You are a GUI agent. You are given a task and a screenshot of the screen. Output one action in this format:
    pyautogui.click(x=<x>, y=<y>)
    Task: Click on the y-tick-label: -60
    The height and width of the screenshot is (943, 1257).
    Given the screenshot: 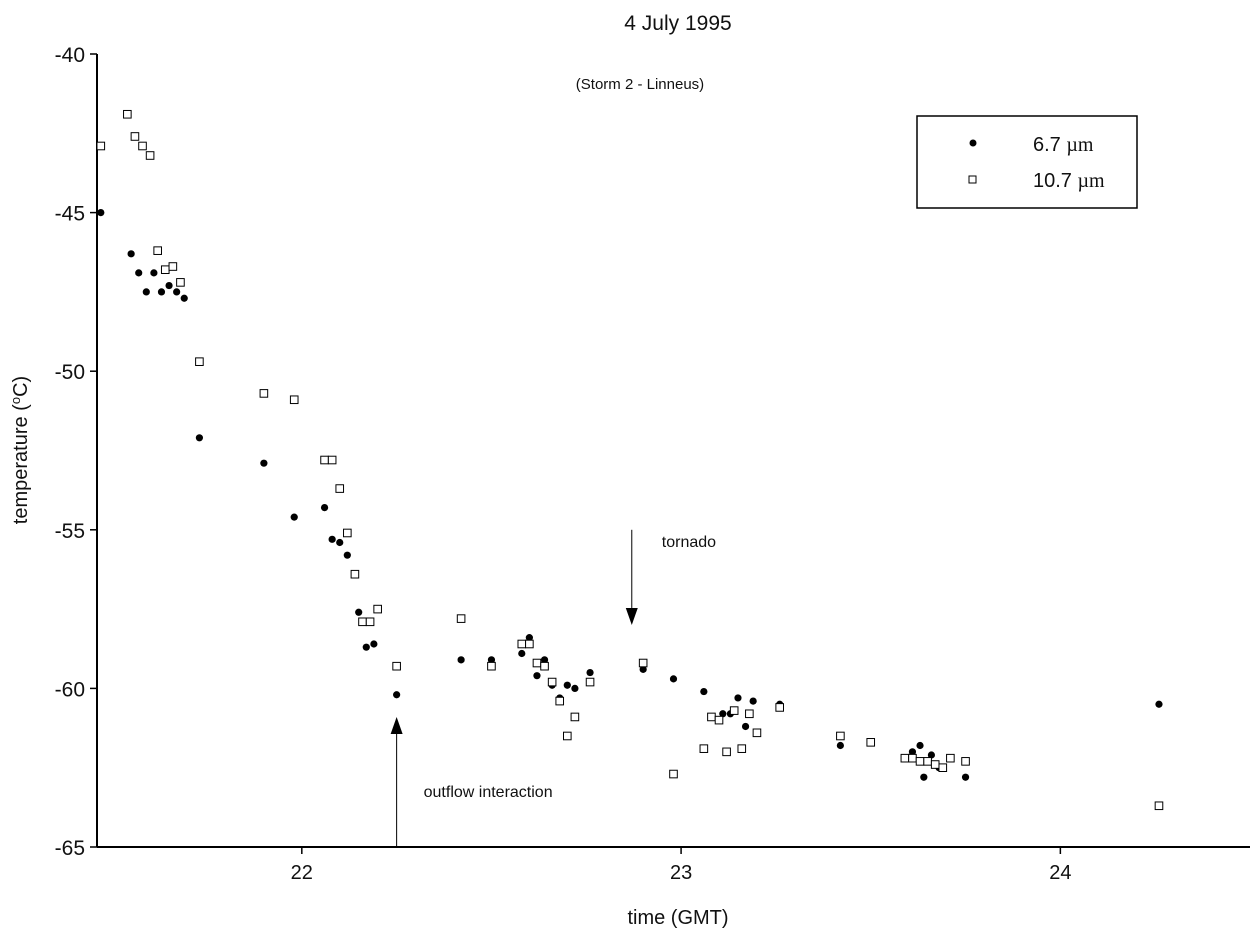 What is the action you would take?
    pyautogui.click(x=70, y=689)
    